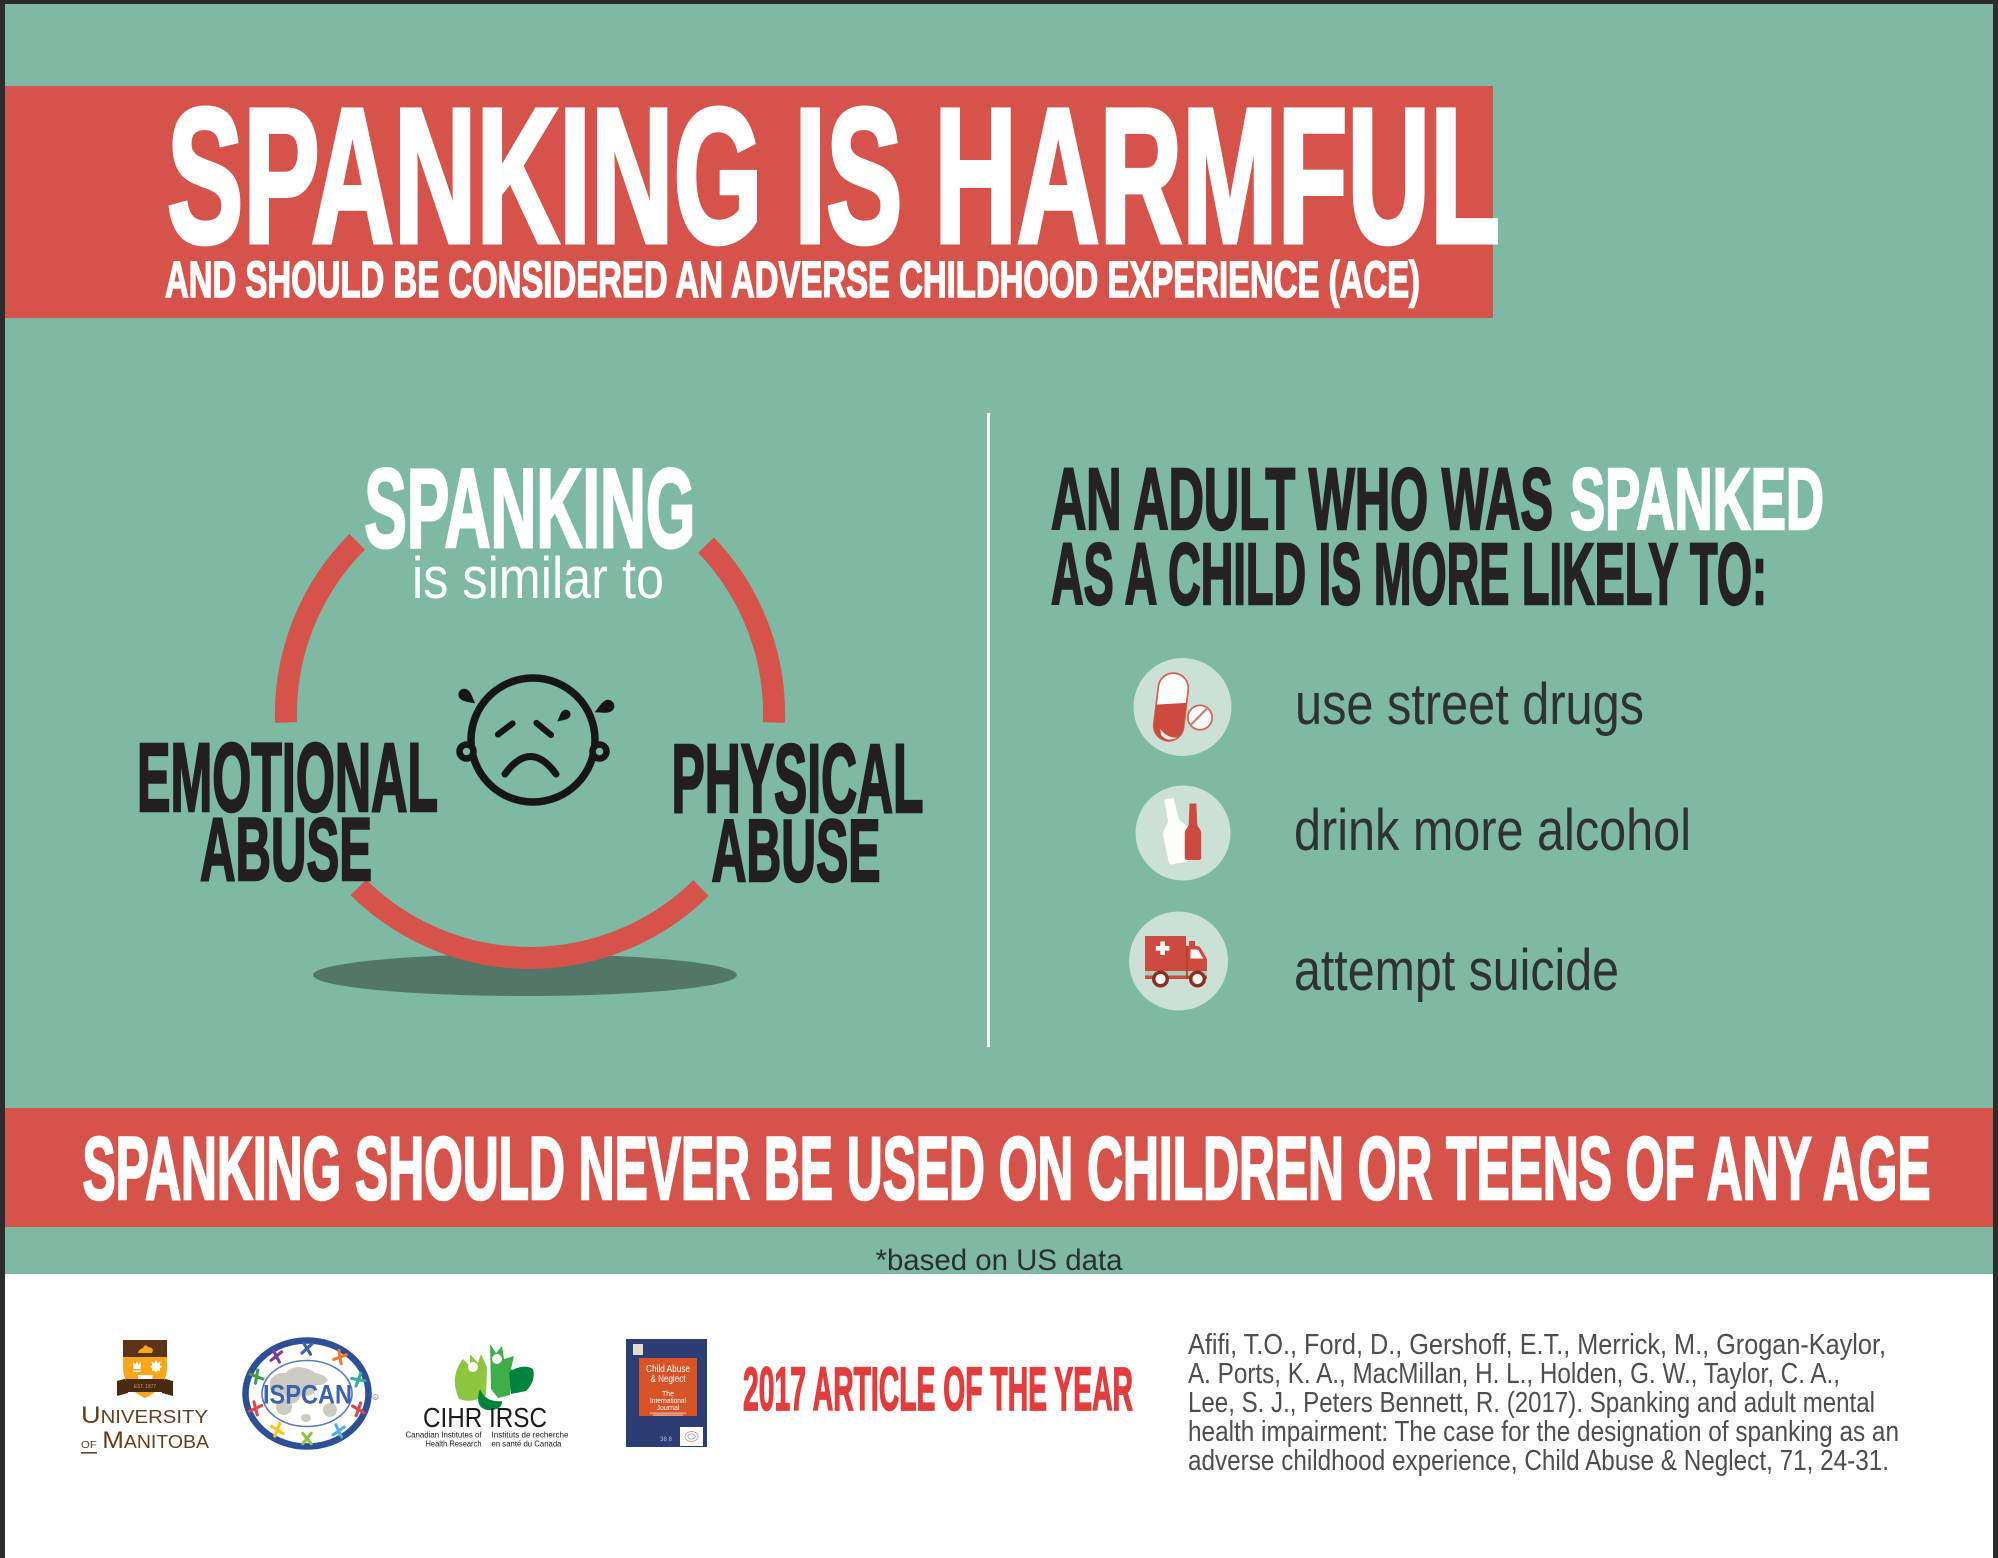  What do you see at coordinates (668, 1401) in the screenshot?
I see `svg-text: International` at bounding box center [668, 1401].